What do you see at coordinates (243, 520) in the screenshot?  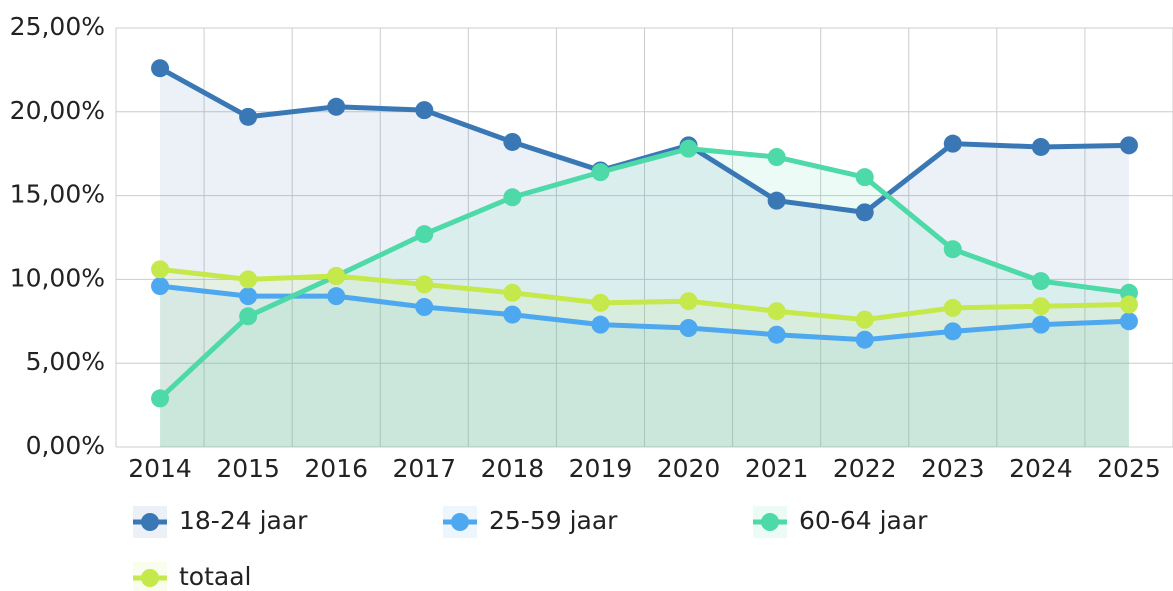 I see `legend-label: 18-24 jaar` at bounding box center [243, 520].